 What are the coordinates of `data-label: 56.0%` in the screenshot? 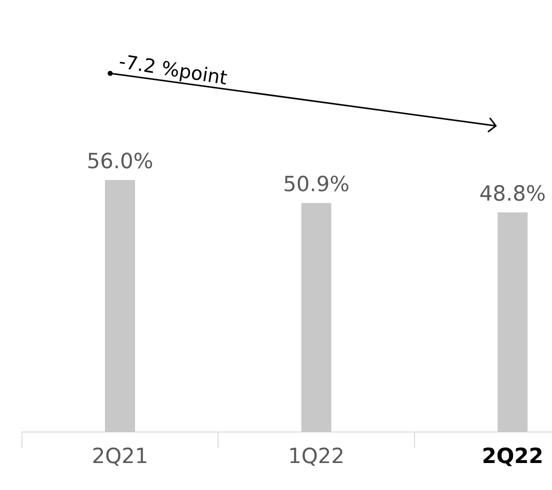 It's located at (120, 160).